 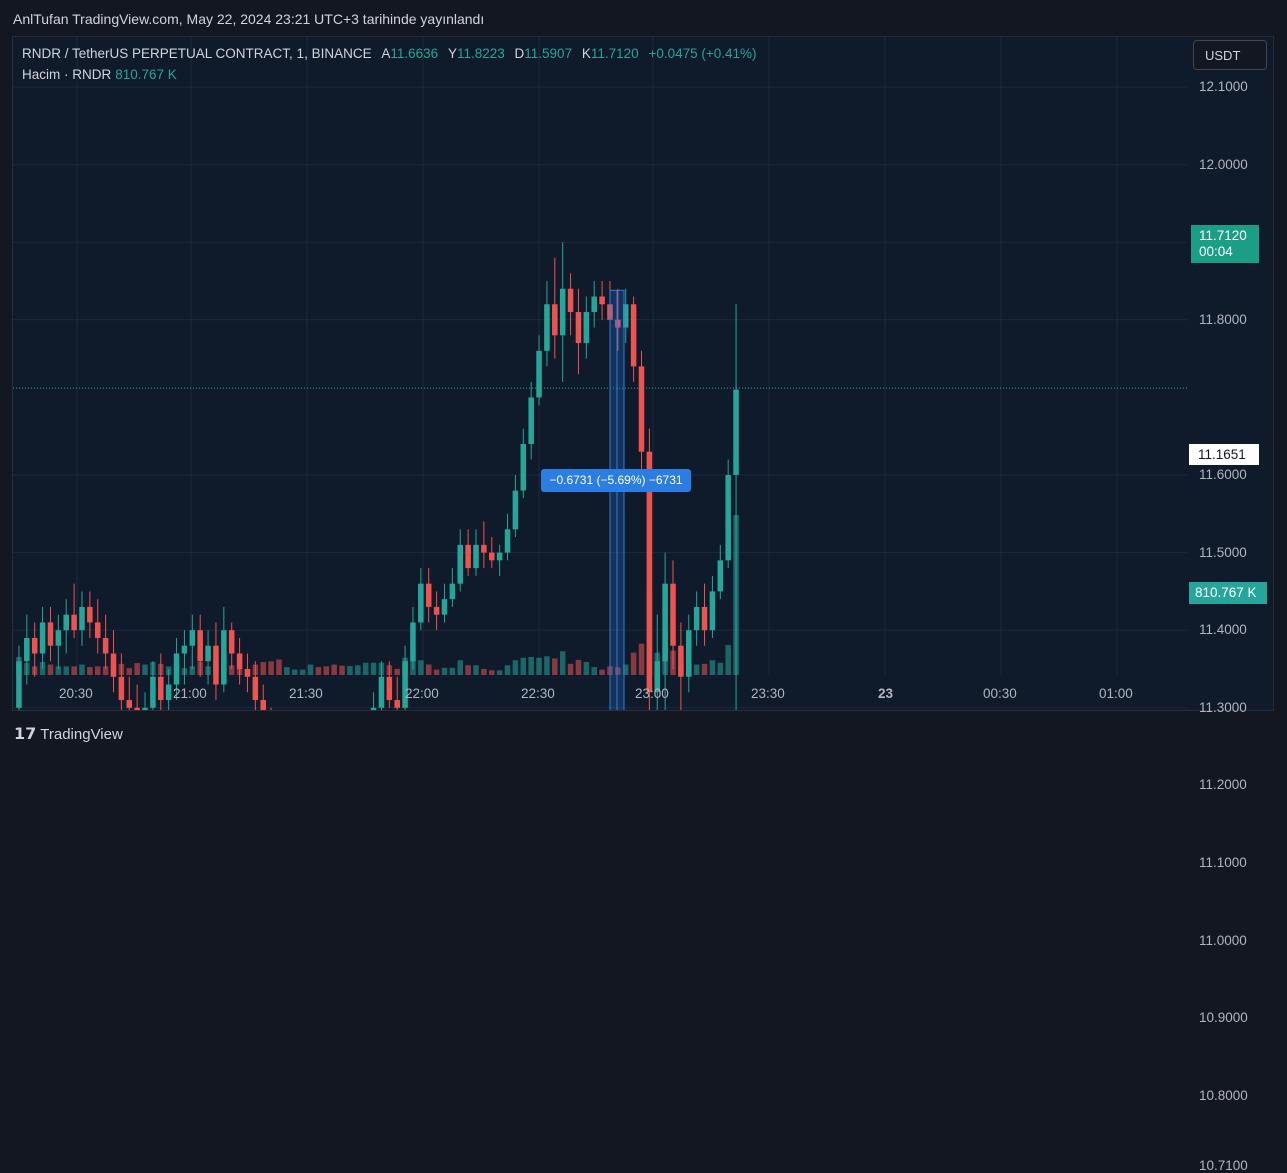 I want to click on close-label: K, so click(x=586, y=53).